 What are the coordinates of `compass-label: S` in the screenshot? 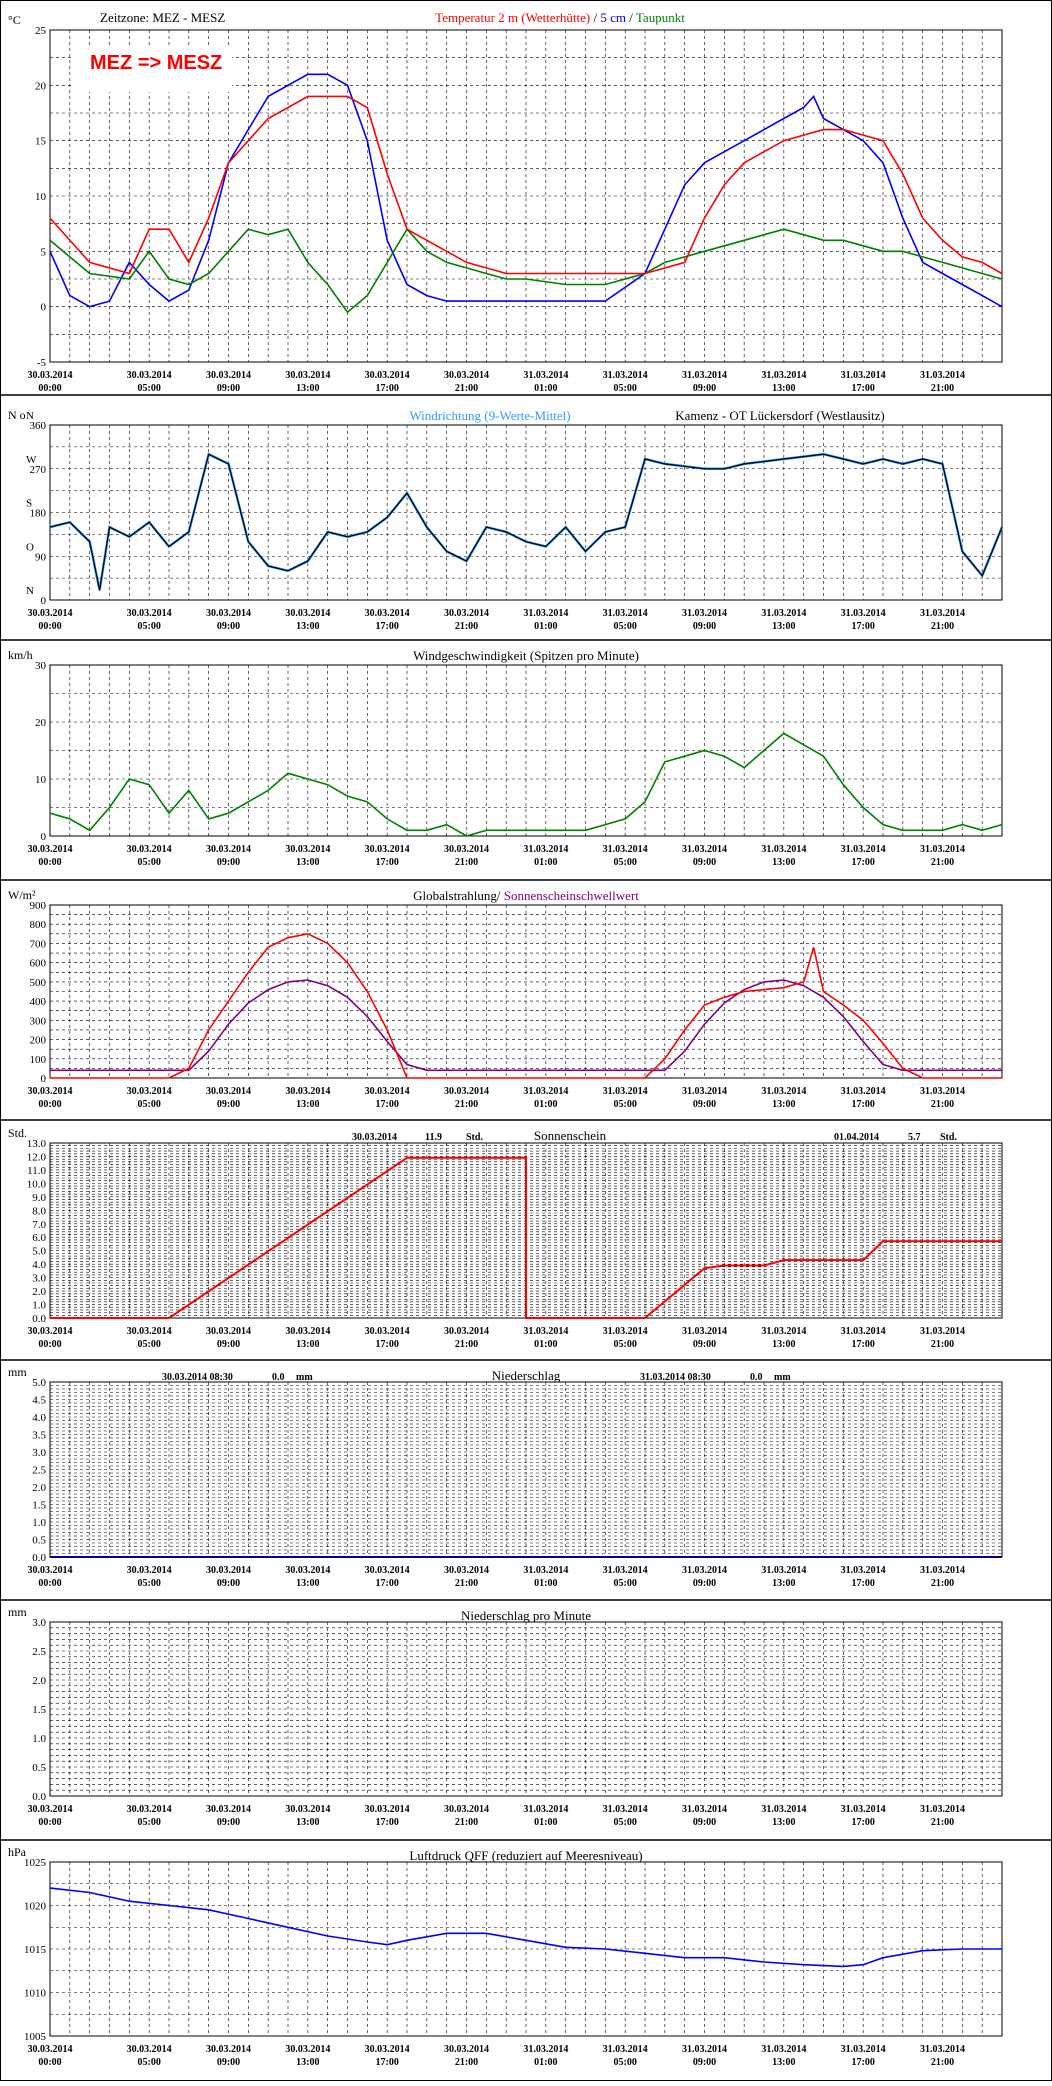 It's located at (29, 504).